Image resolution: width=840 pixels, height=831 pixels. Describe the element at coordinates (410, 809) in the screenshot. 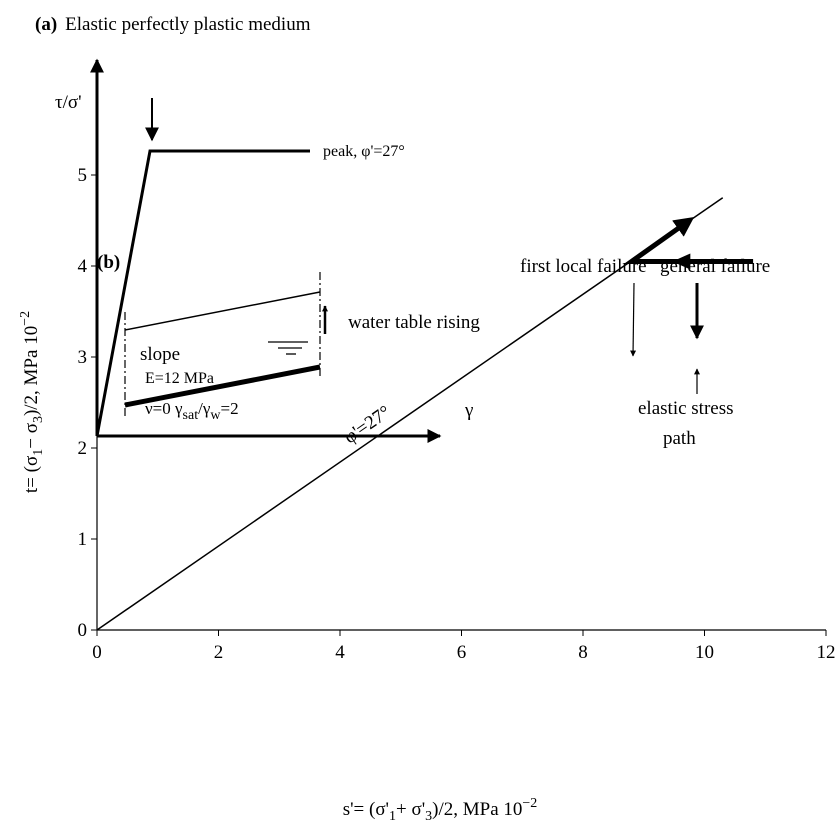

I see `t: + σ'` at that location.